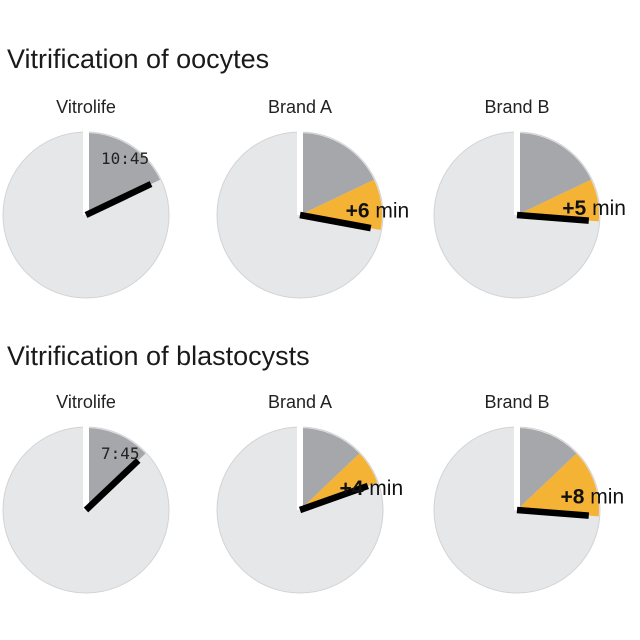 The height and width of the screenshot is (640, 640). Describe the element at coordinates (125, 158) in the screenshot. I see `time-label: 10:45` at that location.